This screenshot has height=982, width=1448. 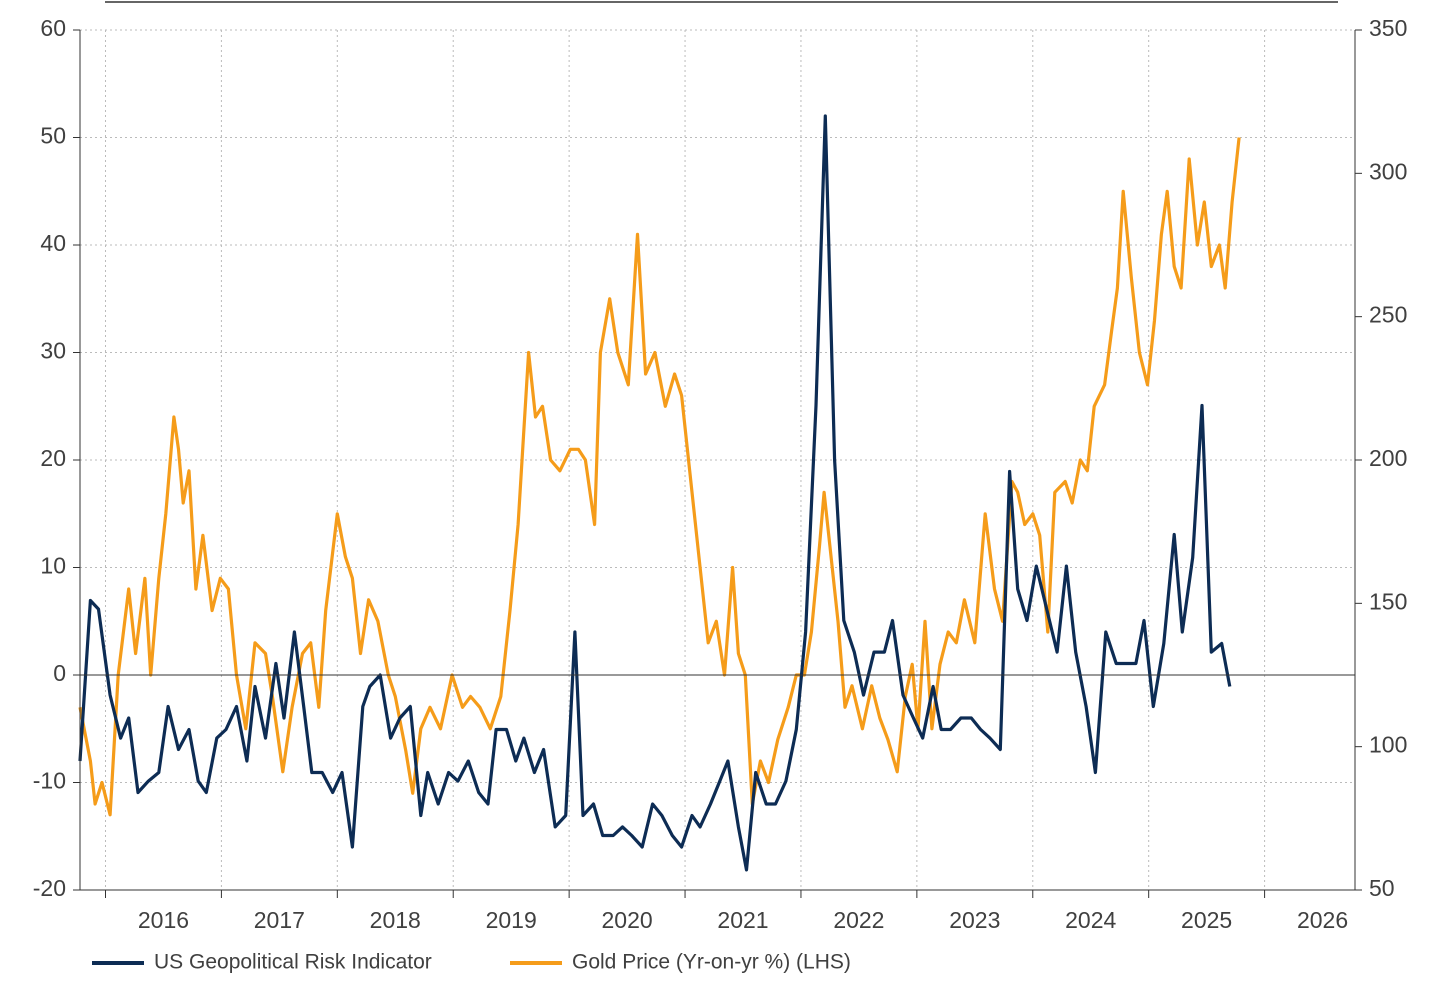 What do you see at coordinates (1388, 458) in the screenshot?
I see `y2-tick-label: 200` at bounding box center [1388, 458].